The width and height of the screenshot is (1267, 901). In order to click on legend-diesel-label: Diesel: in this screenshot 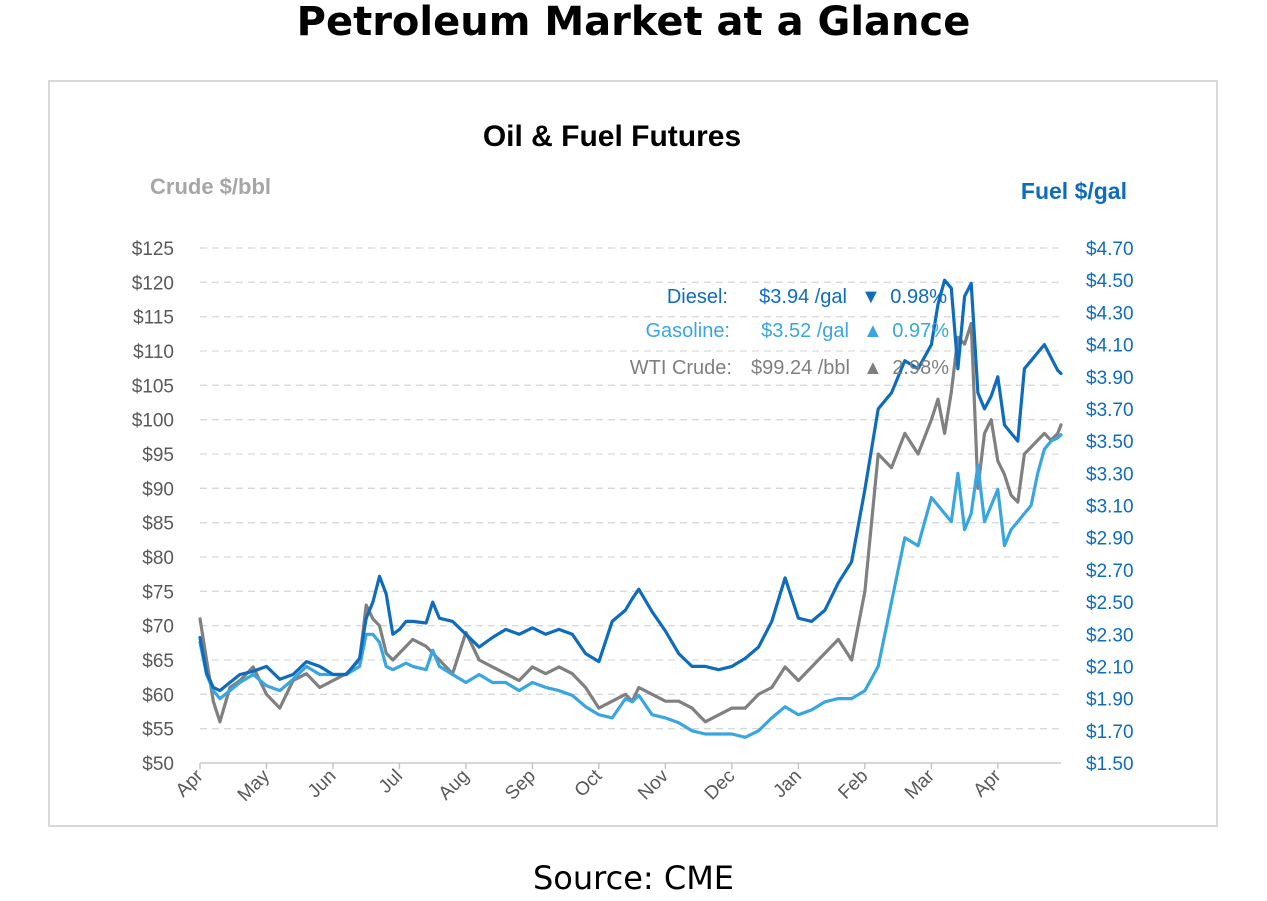, I will do `click(697, 297)`.